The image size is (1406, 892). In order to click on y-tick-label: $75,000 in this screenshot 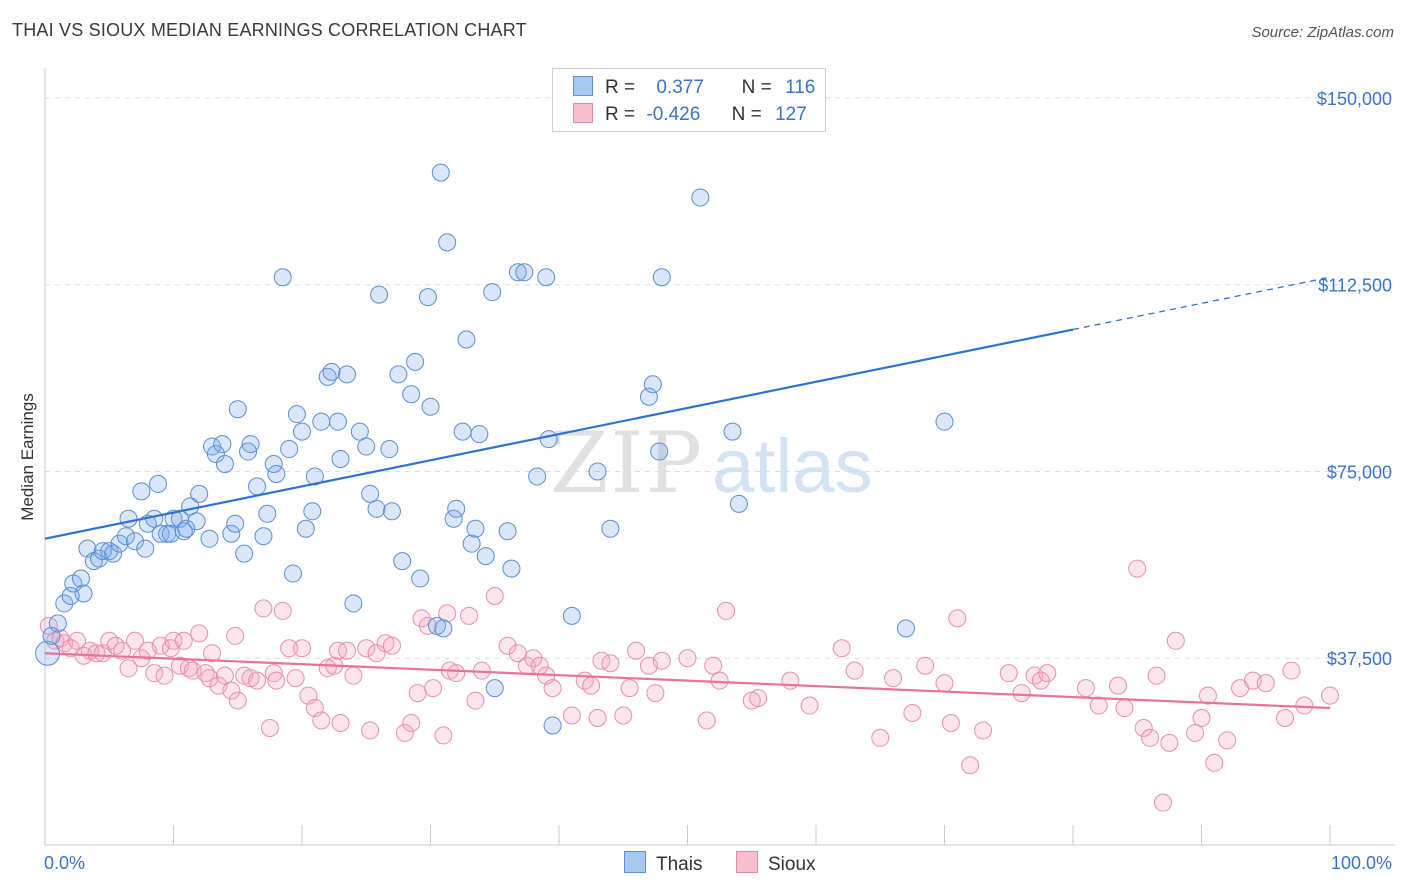, I will do `click(1359, 472)`.